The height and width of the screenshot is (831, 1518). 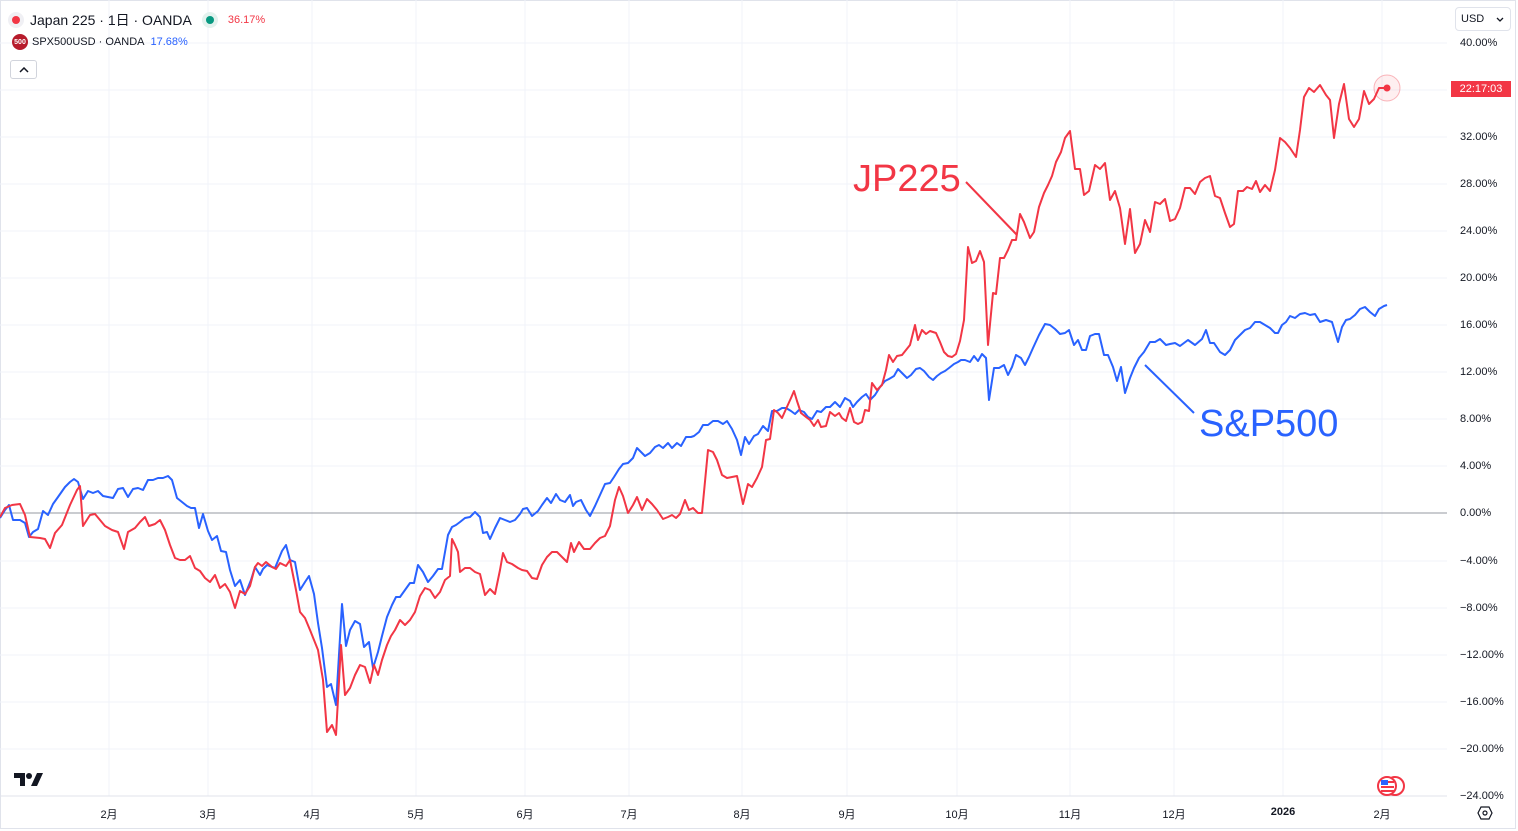 I want to click on spx500-logo-icon: 500, so click(x=20, y=42).